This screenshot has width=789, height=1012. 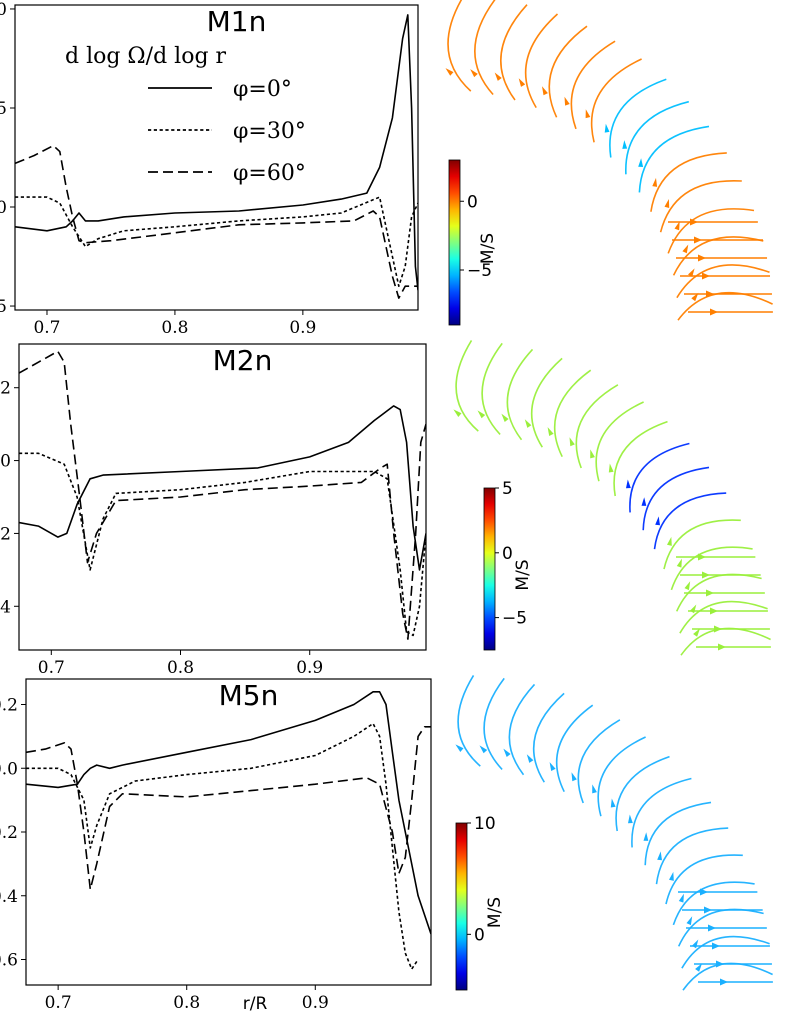 What do you see at coordinates (5, 462) in the screenshot?
I see `y-tick-label: 0.0` at bounding box center [5, 462].